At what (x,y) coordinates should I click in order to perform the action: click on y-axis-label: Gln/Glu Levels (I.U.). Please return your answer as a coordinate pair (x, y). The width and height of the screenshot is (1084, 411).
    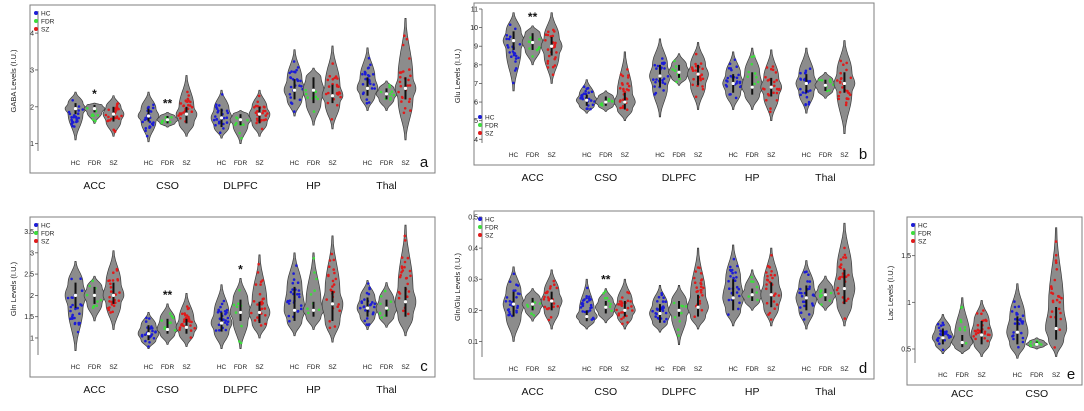
    Looking at the image, I should click on (457, 287).